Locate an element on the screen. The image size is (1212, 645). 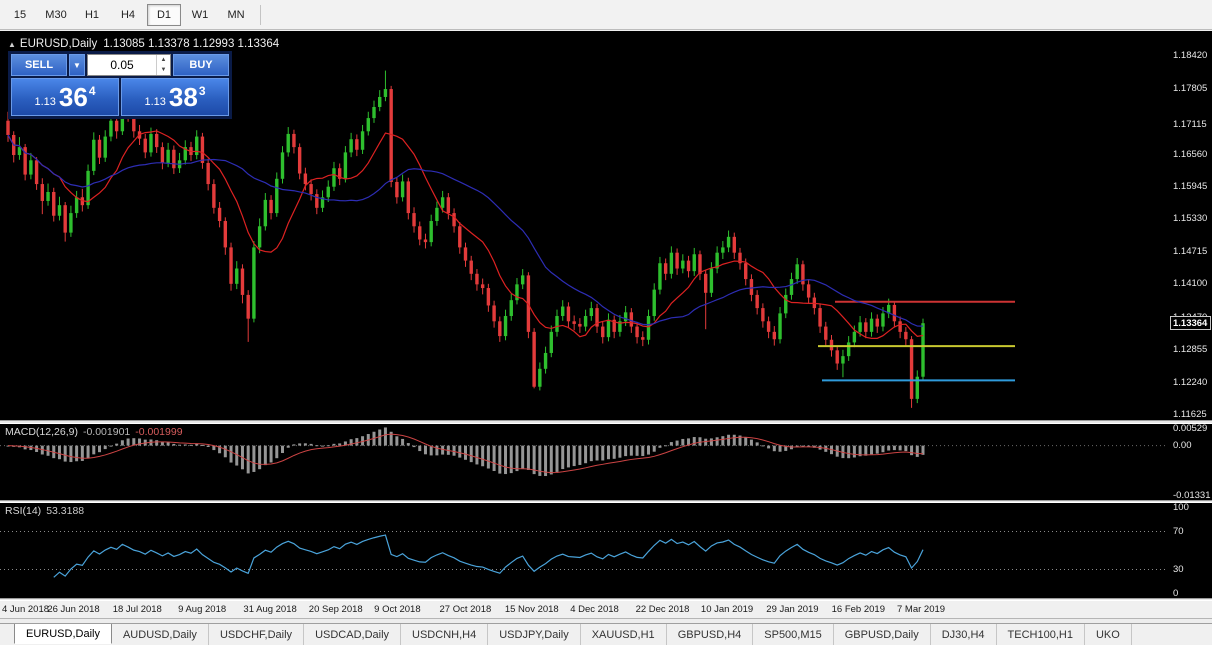
date-label: 18 Jul 2018 is located at coordinates (137, 609).